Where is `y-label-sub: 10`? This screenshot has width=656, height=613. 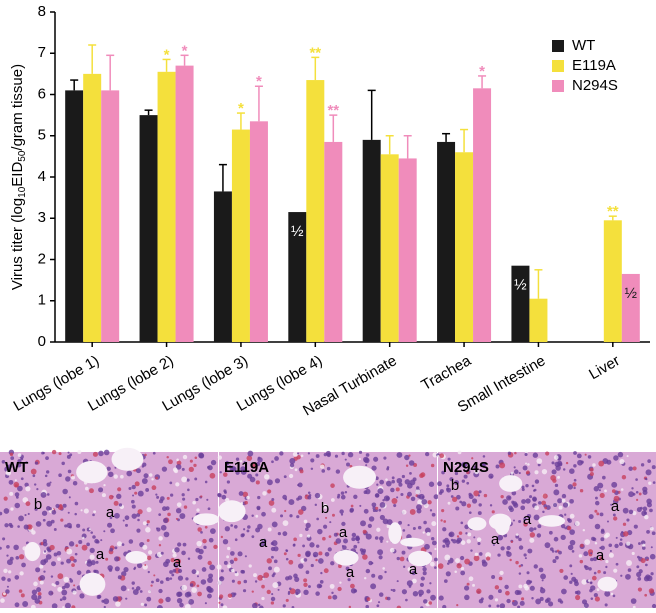 y-label-sub: 10 is located at coordinates (22, 192).